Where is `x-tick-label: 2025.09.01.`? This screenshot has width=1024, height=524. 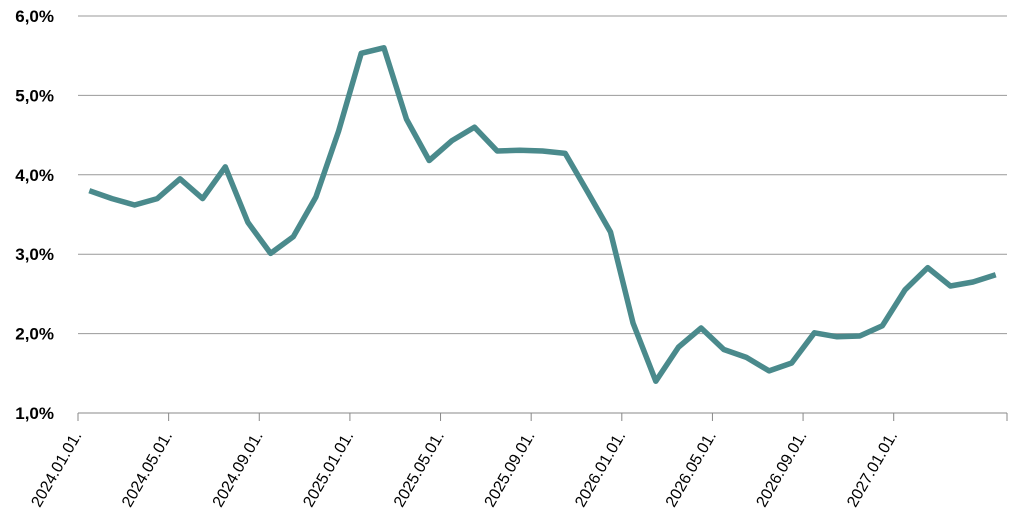
x-tick-label: 2025.09.01. is located at coordinates (510, 470).